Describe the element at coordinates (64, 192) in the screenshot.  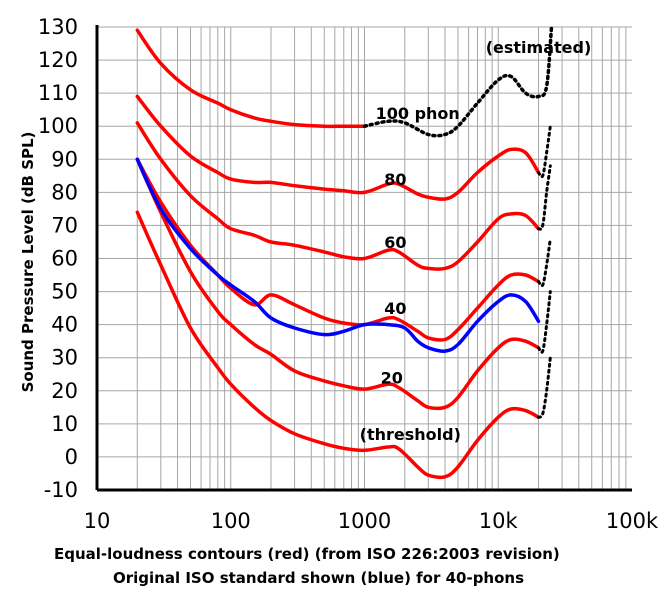
I see `y-tick-label: 80` at that location.